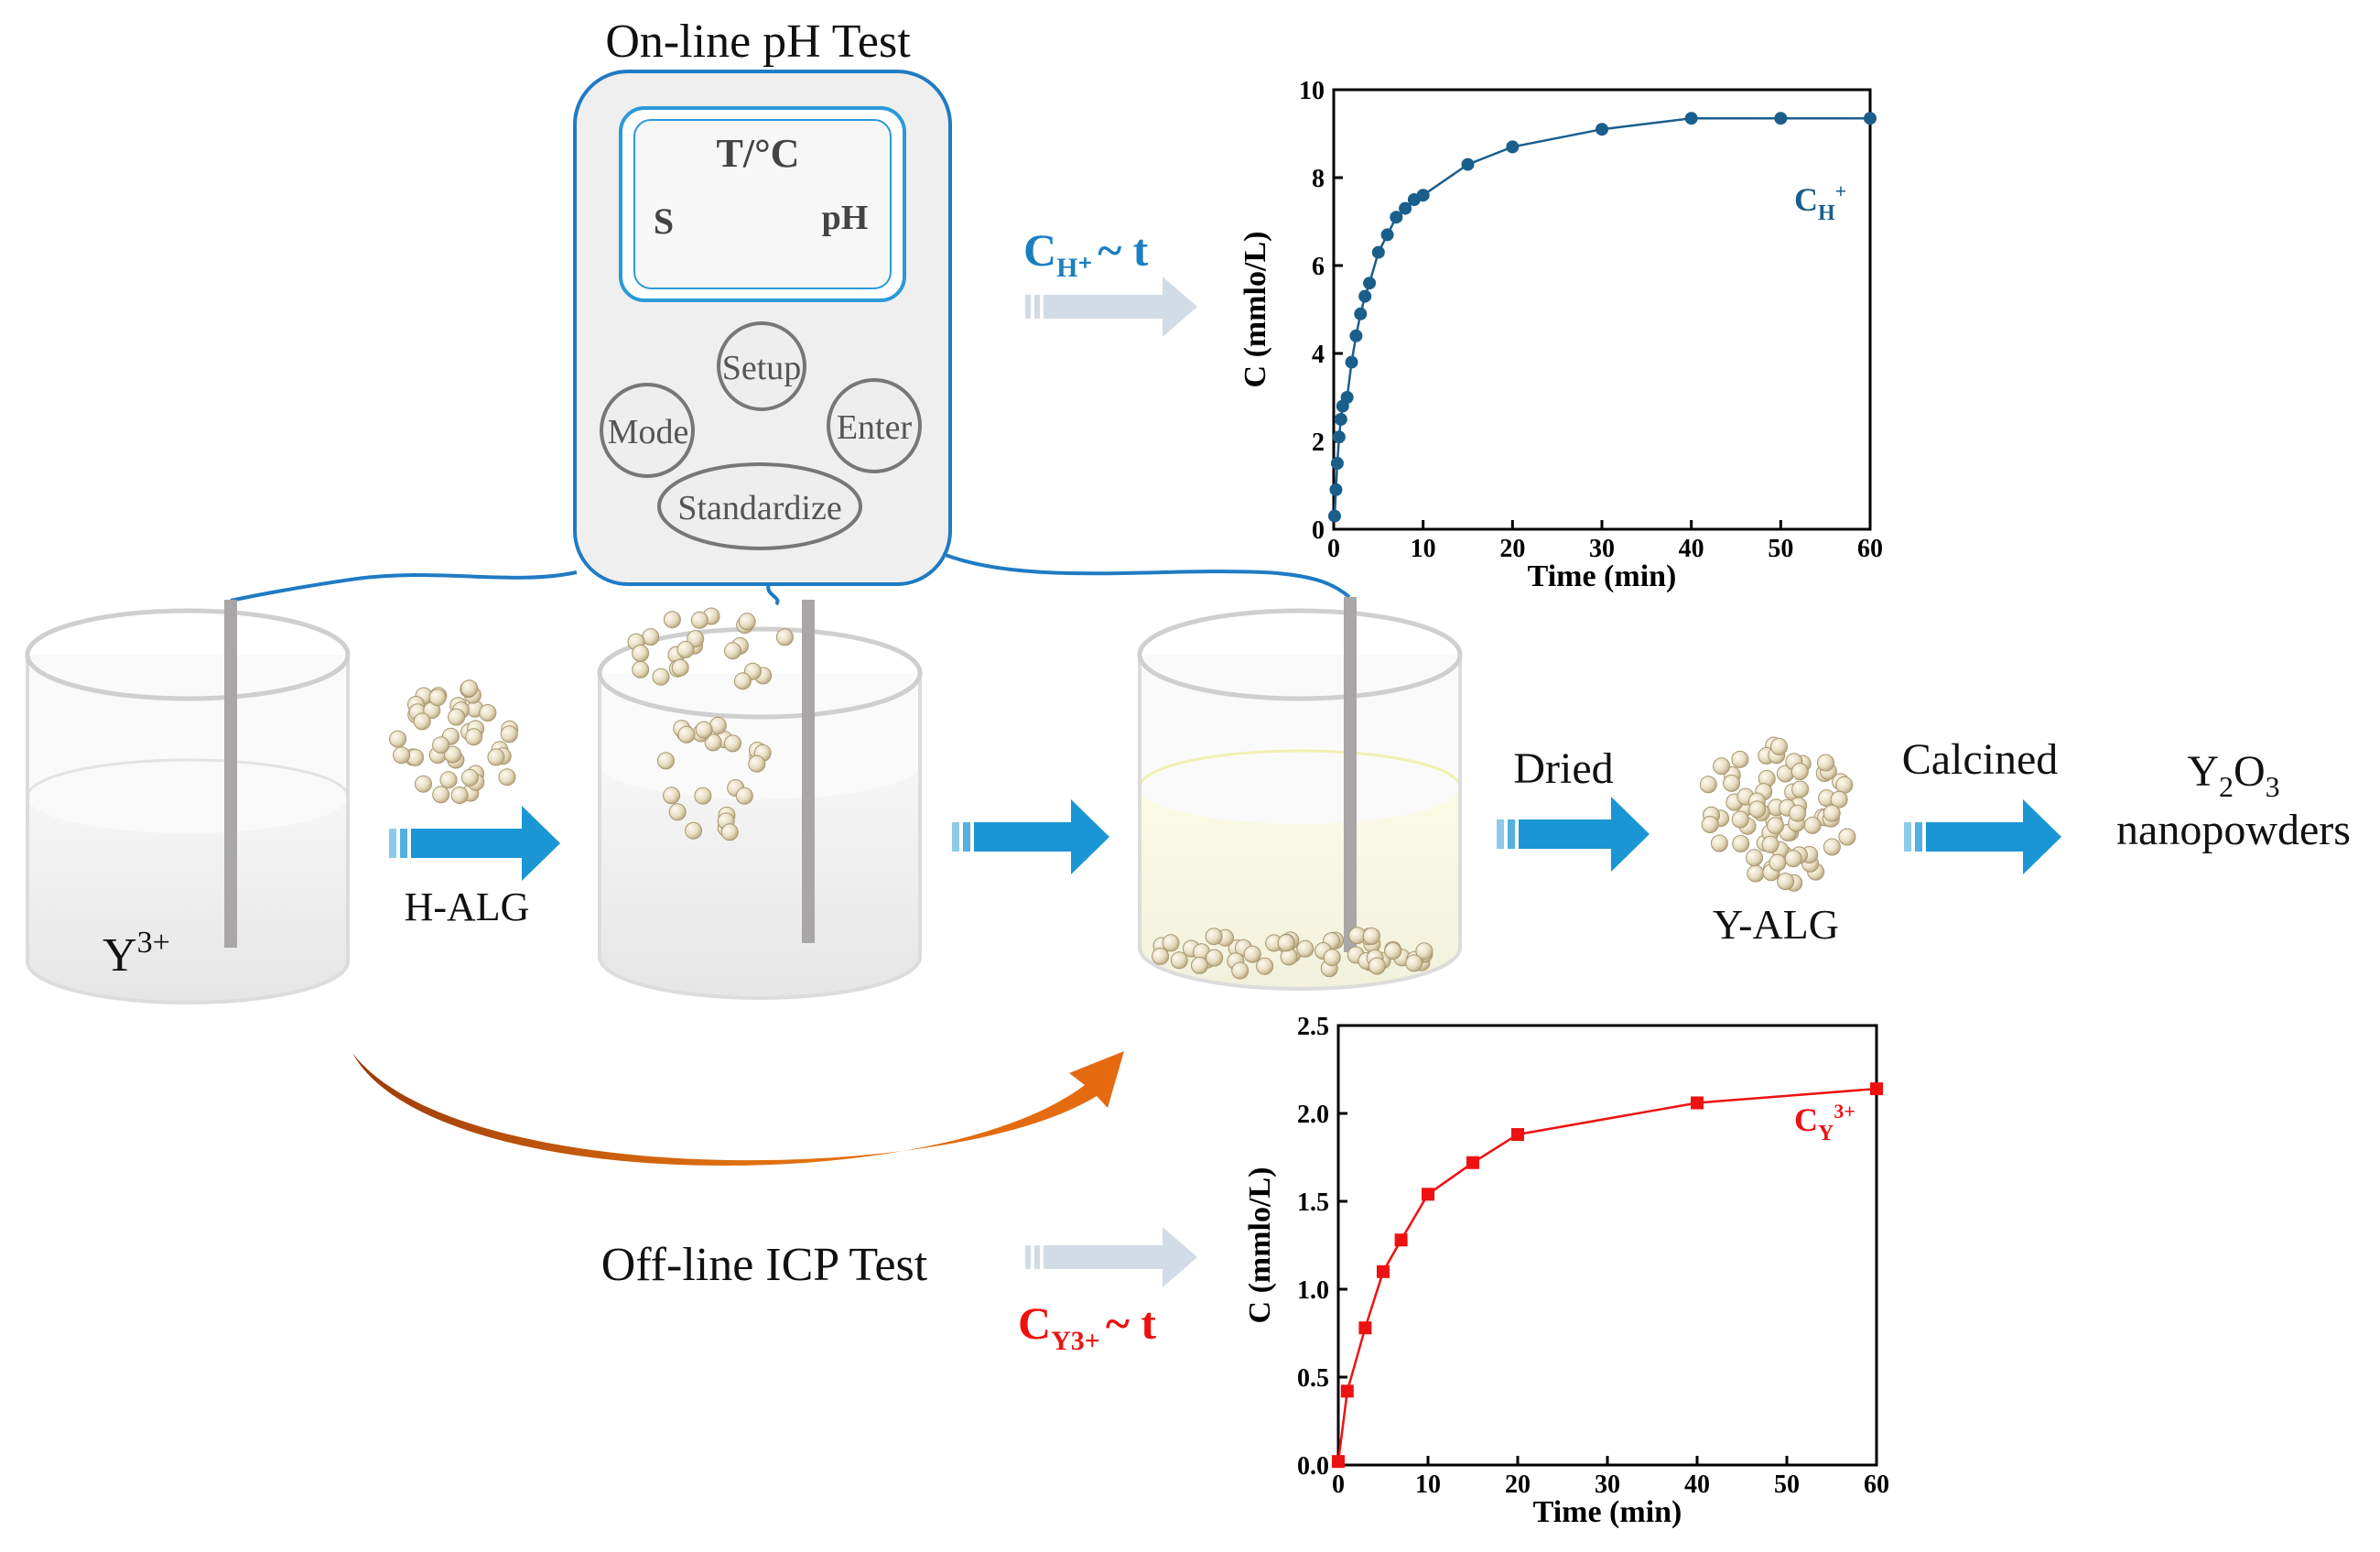 Image resolution: width=2380 pixels, height=1552 pixels. I want to click on x-tick-label: 60, so click(1870, 549).